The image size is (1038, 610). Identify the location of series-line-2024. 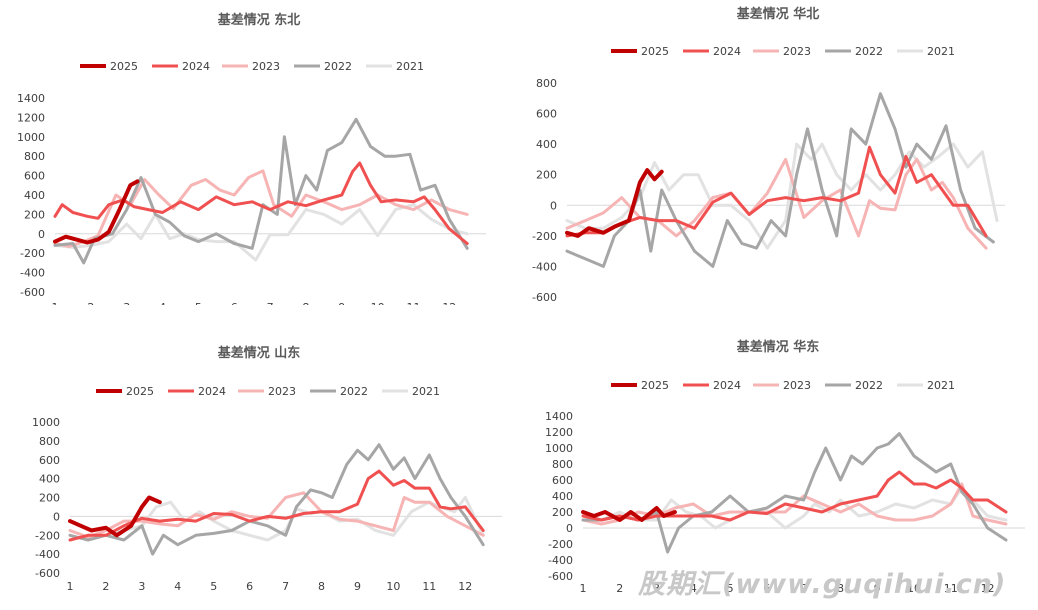
(276, 505).